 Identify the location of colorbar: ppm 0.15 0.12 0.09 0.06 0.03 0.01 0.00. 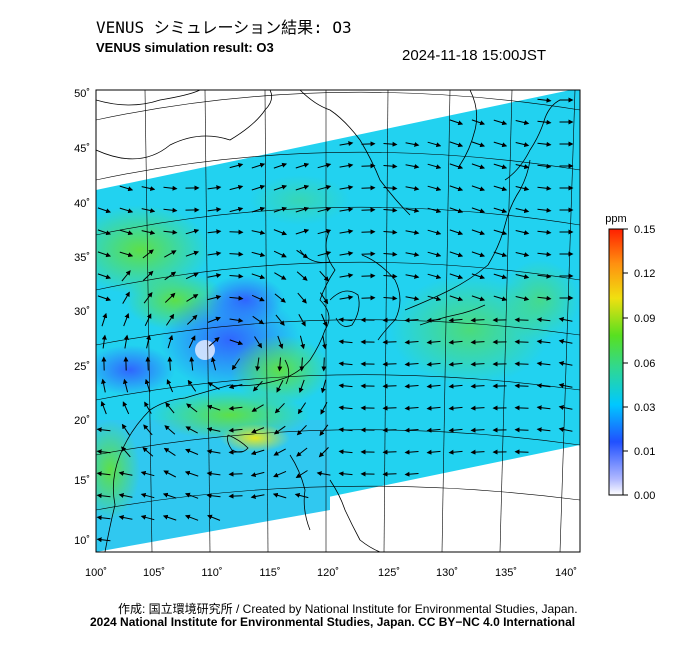
(630, 357).